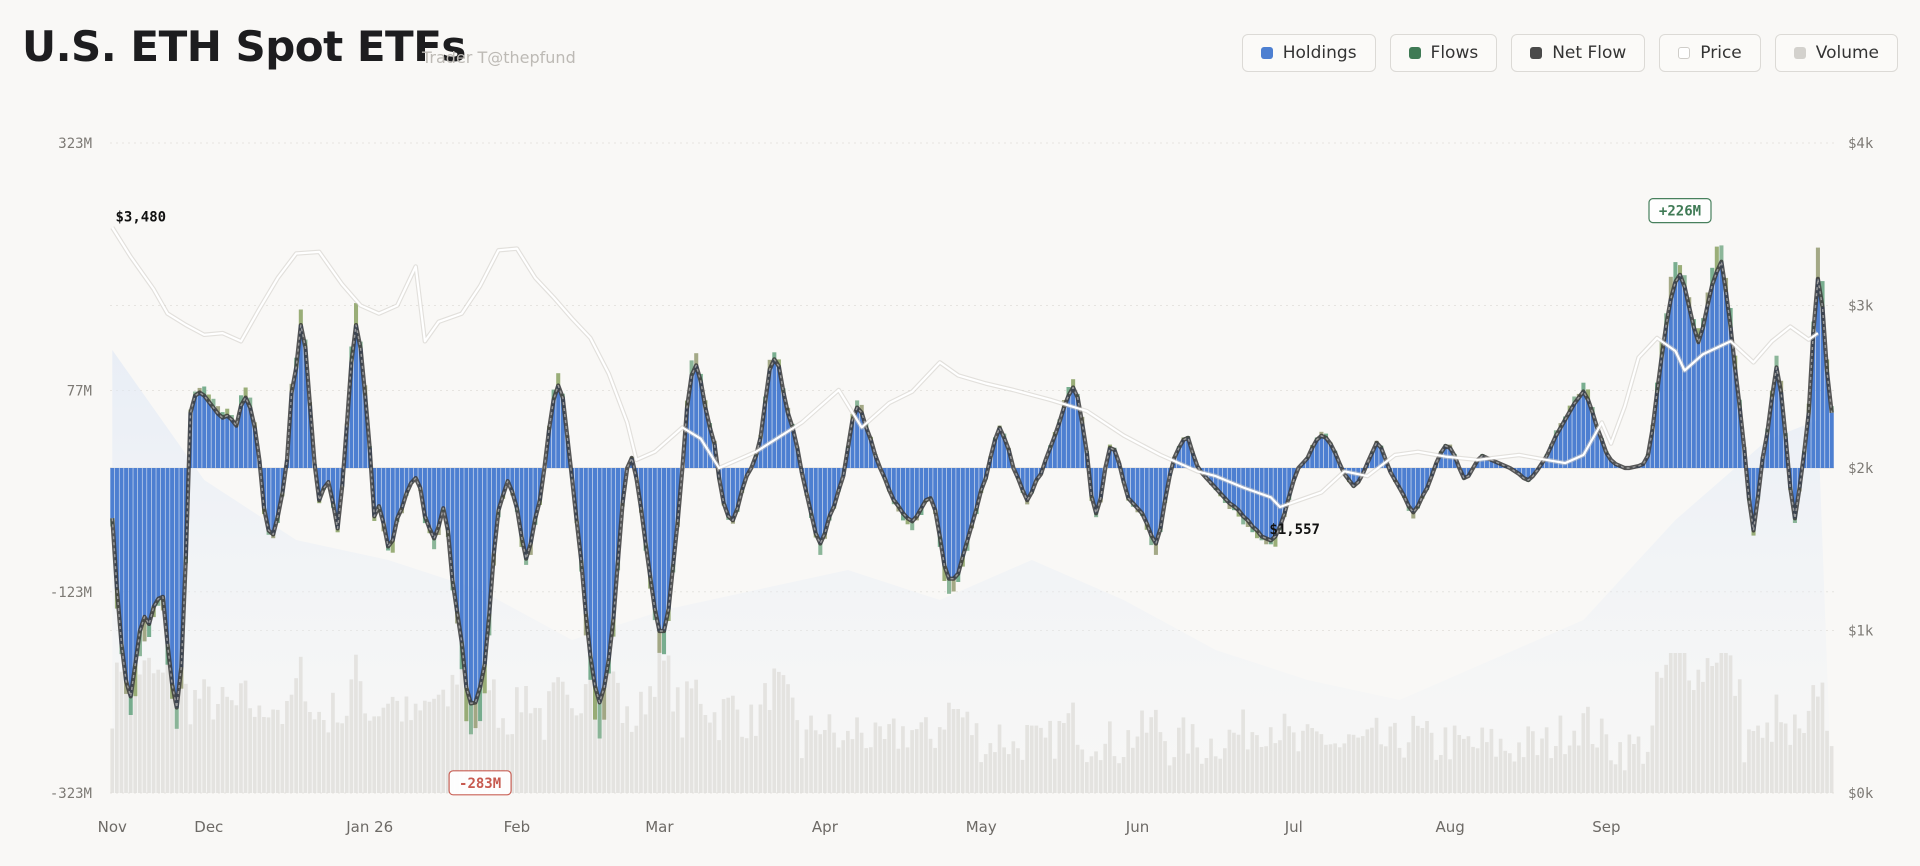  I want to click on legend-flows-button: Flows, so click(1443, 53).